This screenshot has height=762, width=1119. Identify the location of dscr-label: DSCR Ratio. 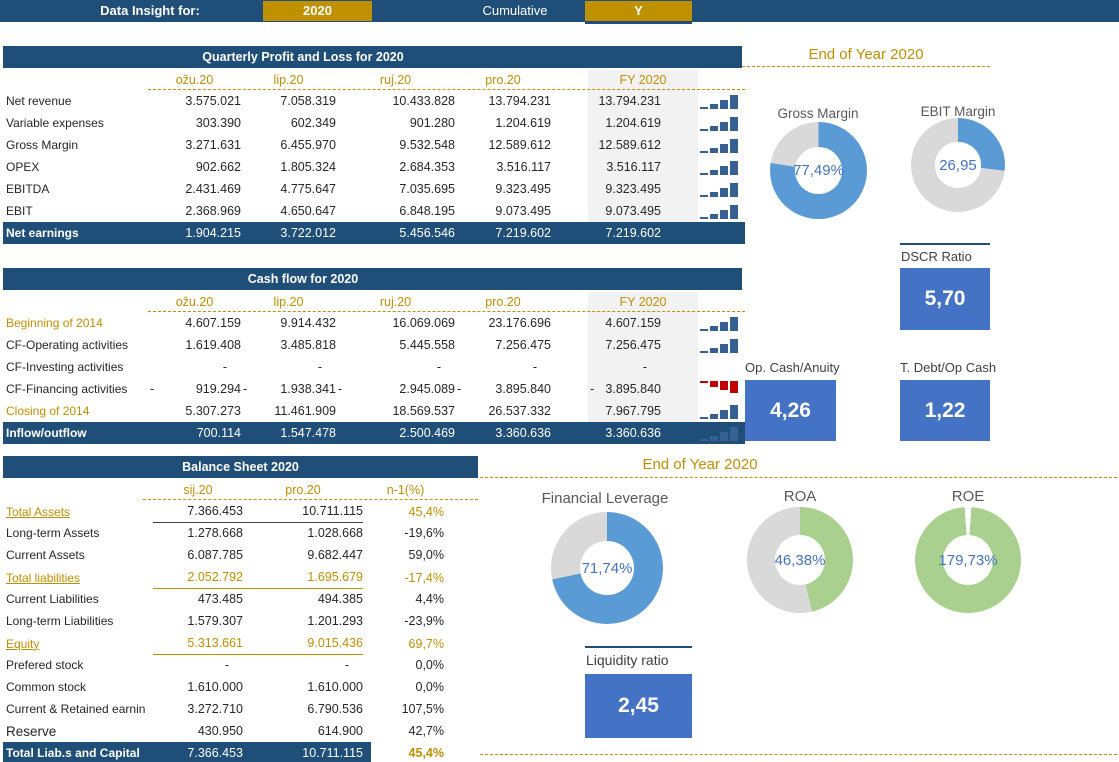
(936, 256).